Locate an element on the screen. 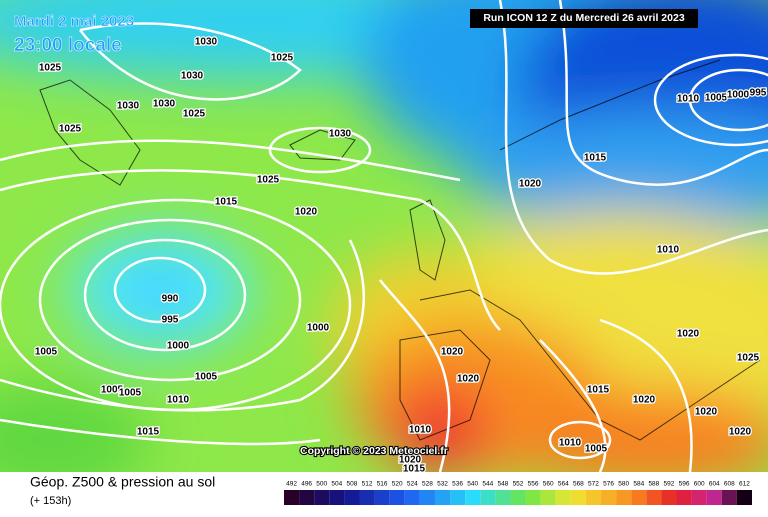 The height and width of the screenshot is (517, 768). scale-label: 592 is located at coordinates (669, 484).